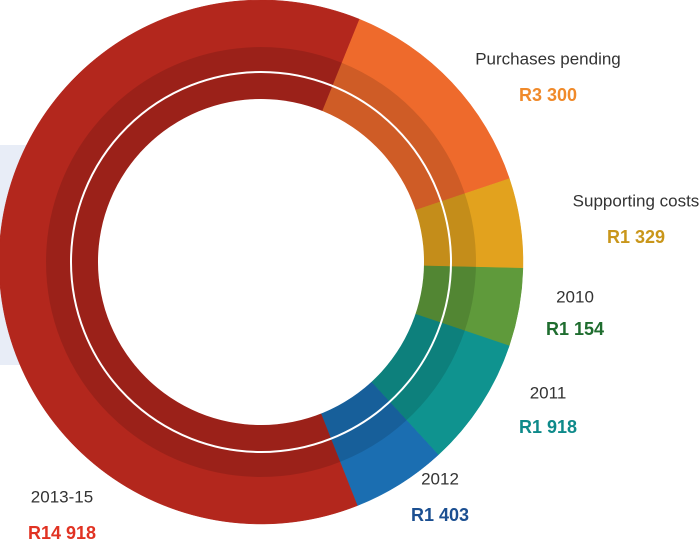 This screenshot has height=551, width=699. What do you see at coordinates (548, 95) in the screenshot?
I see `value-label: R3 300` at bounding box center [548, 95].